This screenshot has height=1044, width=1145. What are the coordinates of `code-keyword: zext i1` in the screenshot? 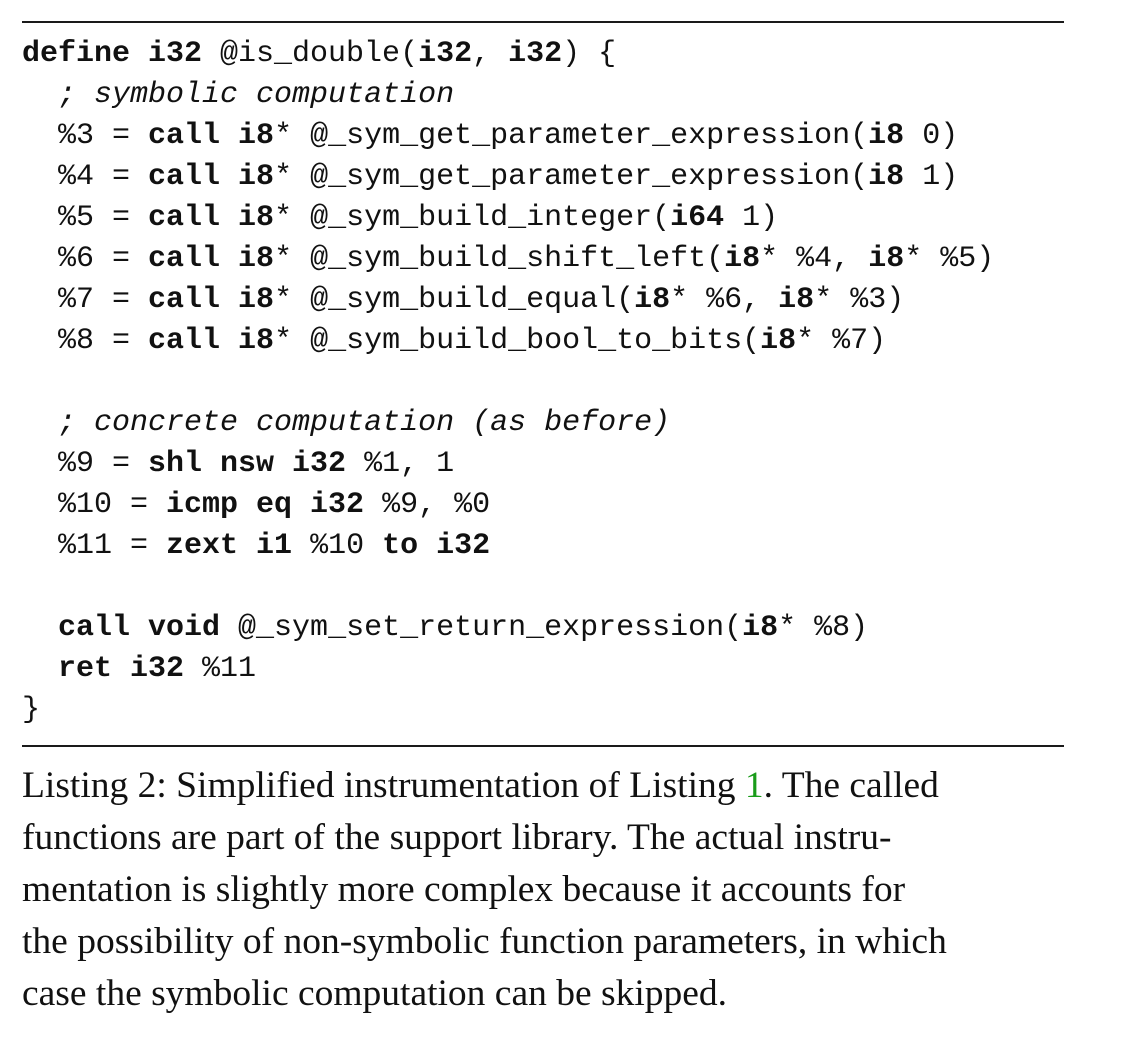 It's located at (229, 546).